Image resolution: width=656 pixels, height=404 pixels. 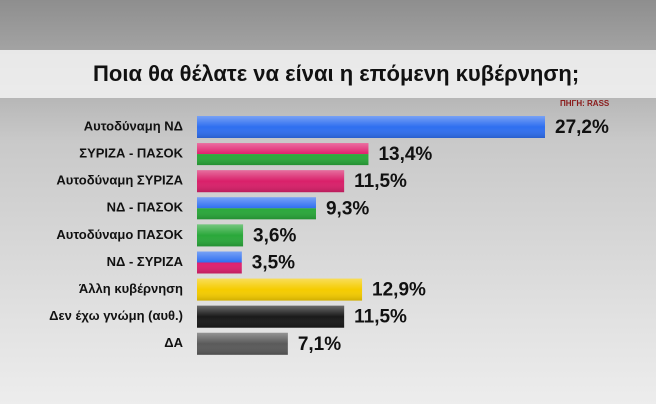 What do you see at coordinates (119, 234) in the screenshot?
I see `category-label: Αυτοδύναμο ΠΑΣΟΚ` at bounding box center [119, 234].